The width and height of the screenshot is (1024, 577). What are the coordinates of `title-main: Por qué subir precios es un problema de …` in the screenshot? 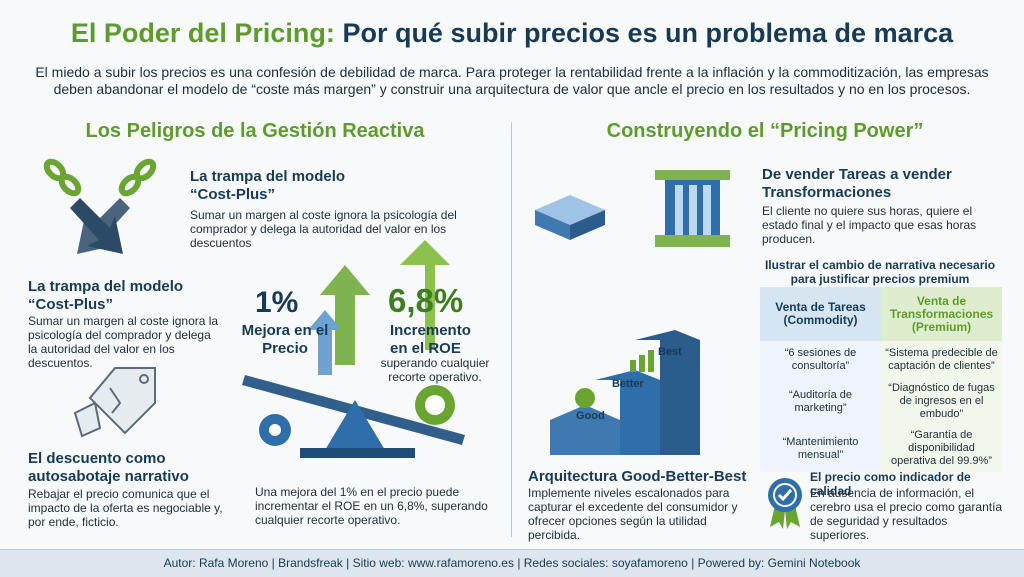 It's located at (648, 33).